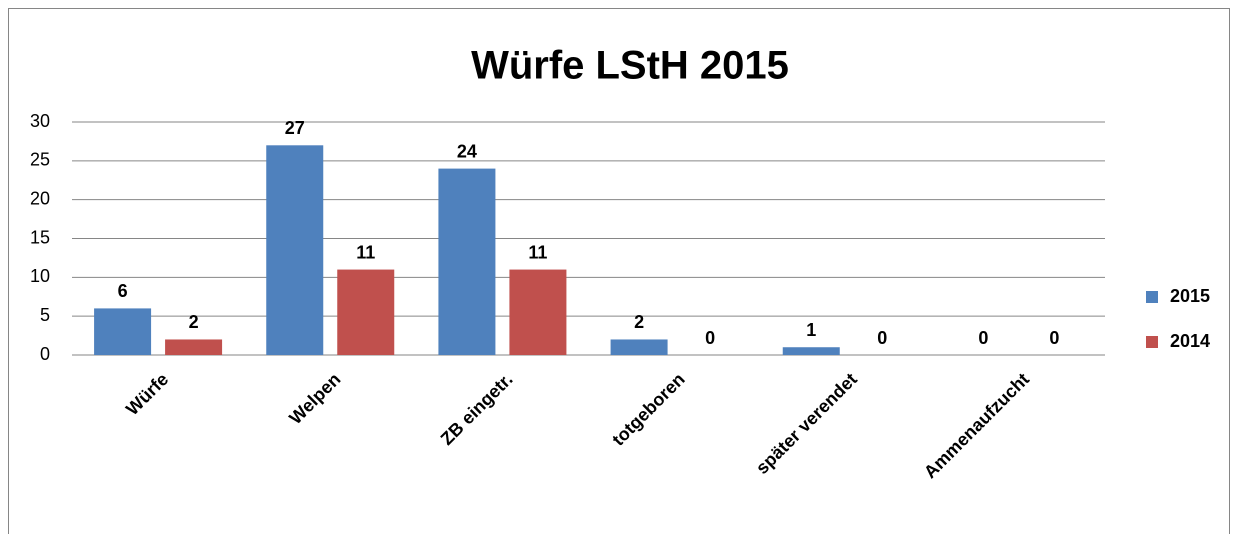  What do you see at coordinates (1190, 341) in the screenshot?
I see `legend-label: 2014` at bounding box center [1190, 341].